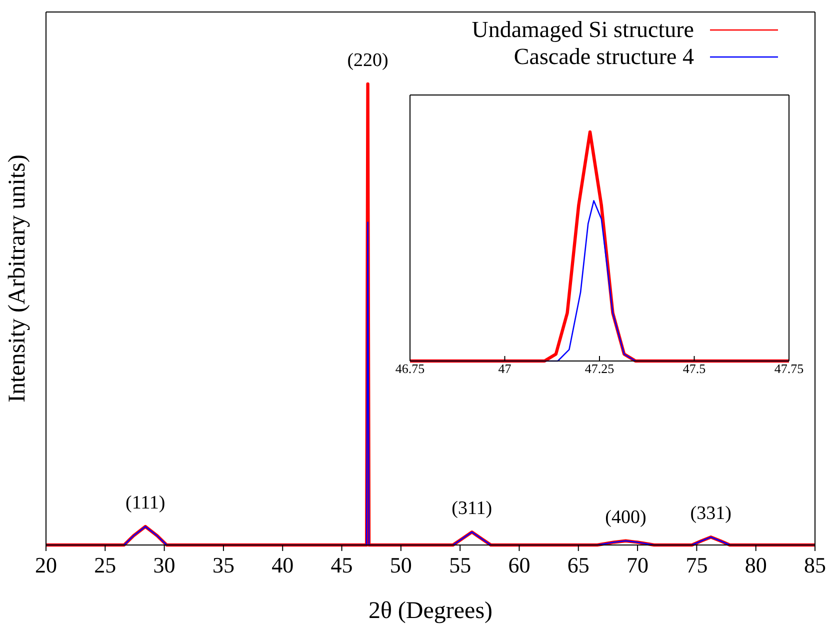 This screenshot has height=625, width=828. What do you see at coordinates (472, 509) in the screenshot?
I see `annotation: (311)` at bounding box center [472, 509].